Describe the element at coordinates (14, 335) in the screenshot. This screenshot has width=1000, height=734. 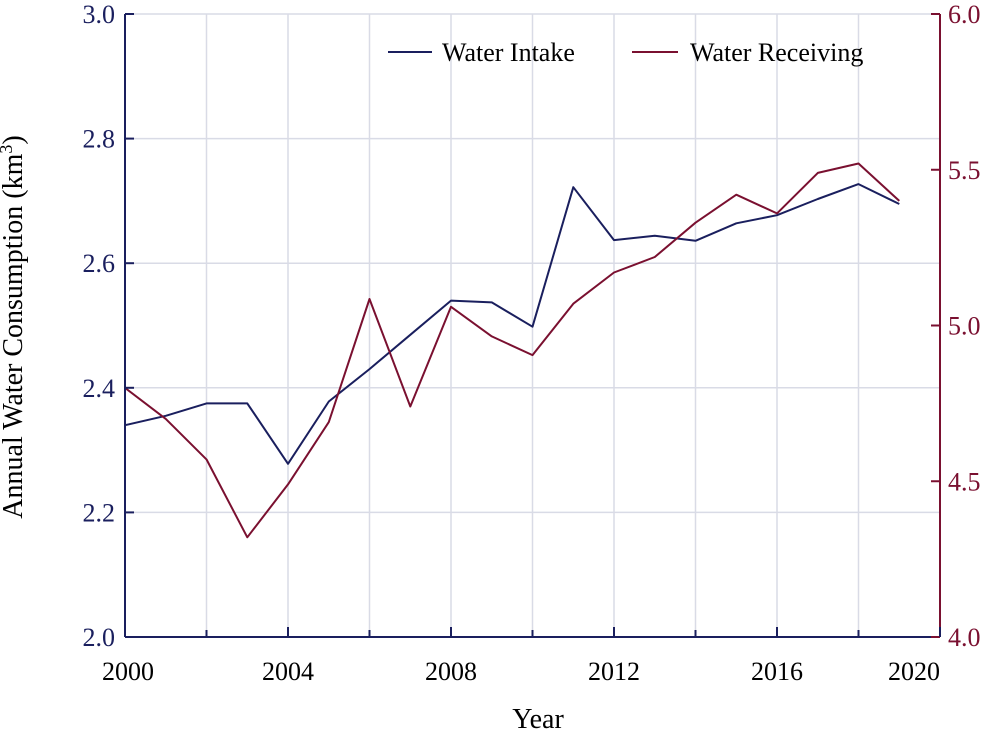
I see `y-axis-title-main: Annual Water Consumption (km` at that location.